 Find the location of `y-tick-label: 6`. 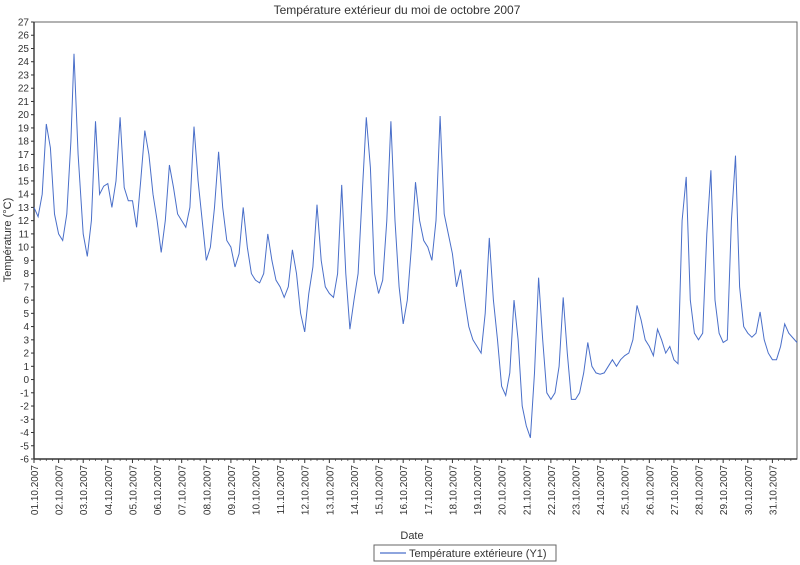

y-tick-label: 6 is located at coordinates (26, 301).